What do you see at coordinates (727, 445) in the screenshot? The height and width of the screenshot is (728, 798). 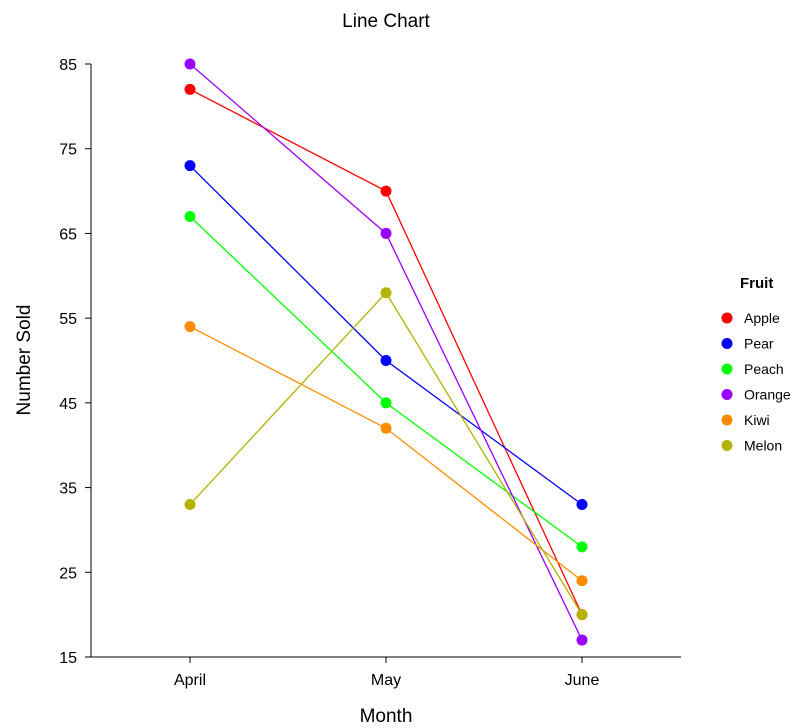 I see `legend-marker-melon` at bounding box center [727, 445].